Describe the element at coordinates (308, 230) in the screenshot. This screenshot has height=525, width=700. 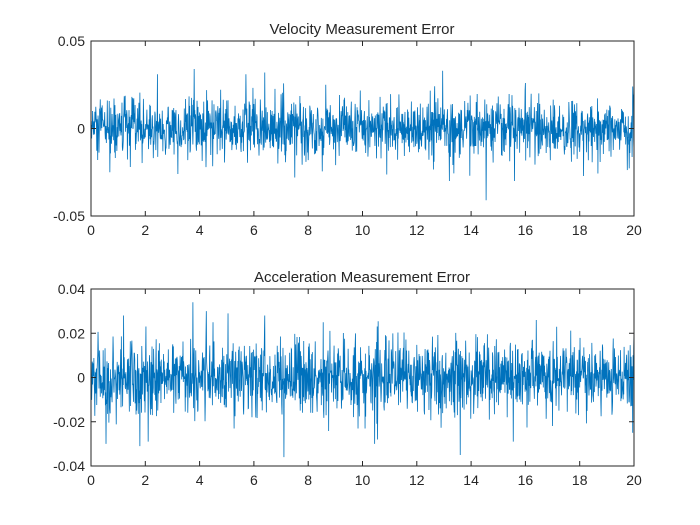
I see `velocity-x-tick-label: 8` at that location.